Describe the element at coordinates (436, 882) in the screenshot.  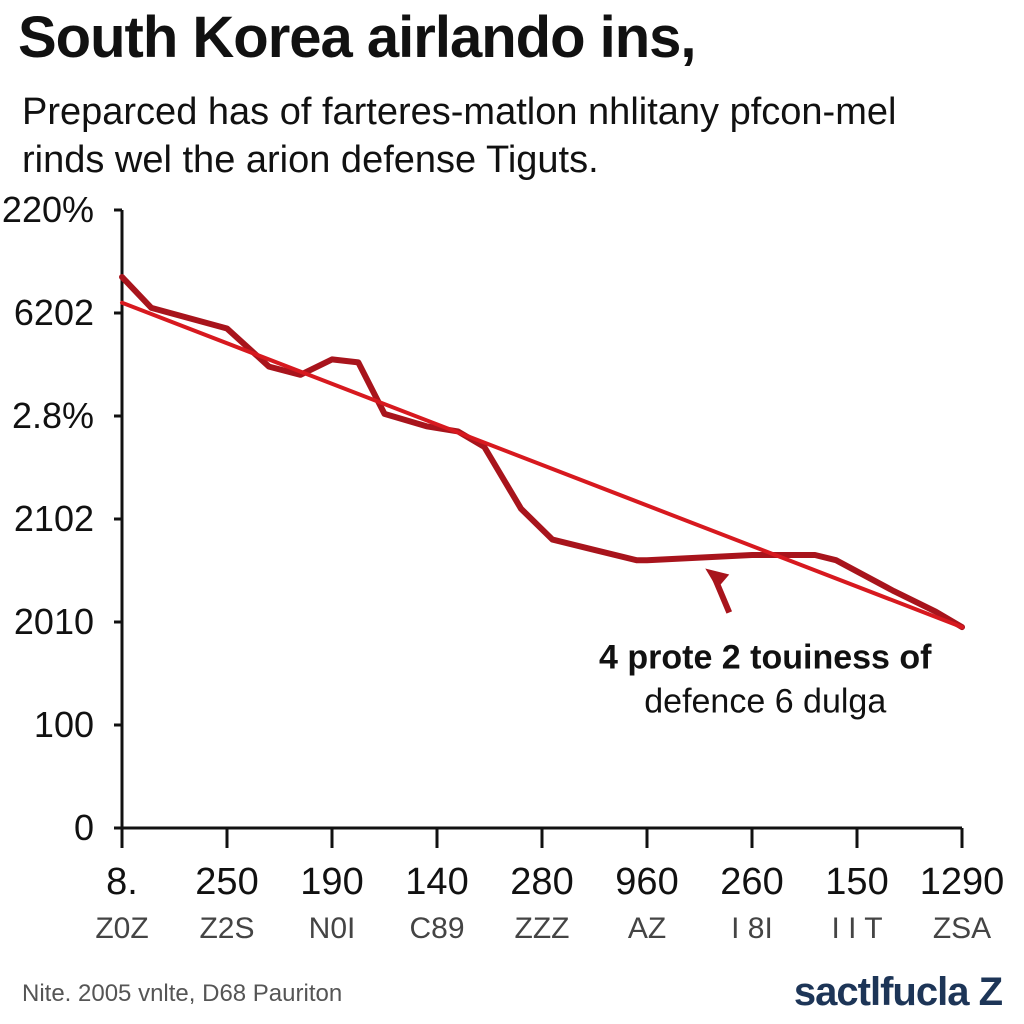
I see `x-tick-label: 140` at that location.